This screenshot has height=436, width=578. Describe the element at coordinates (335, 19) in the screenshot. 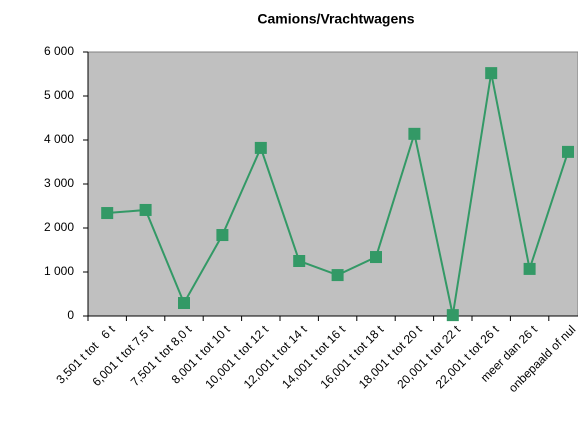

I see `chart-title: Camions/Vrachtwagens` at that location.